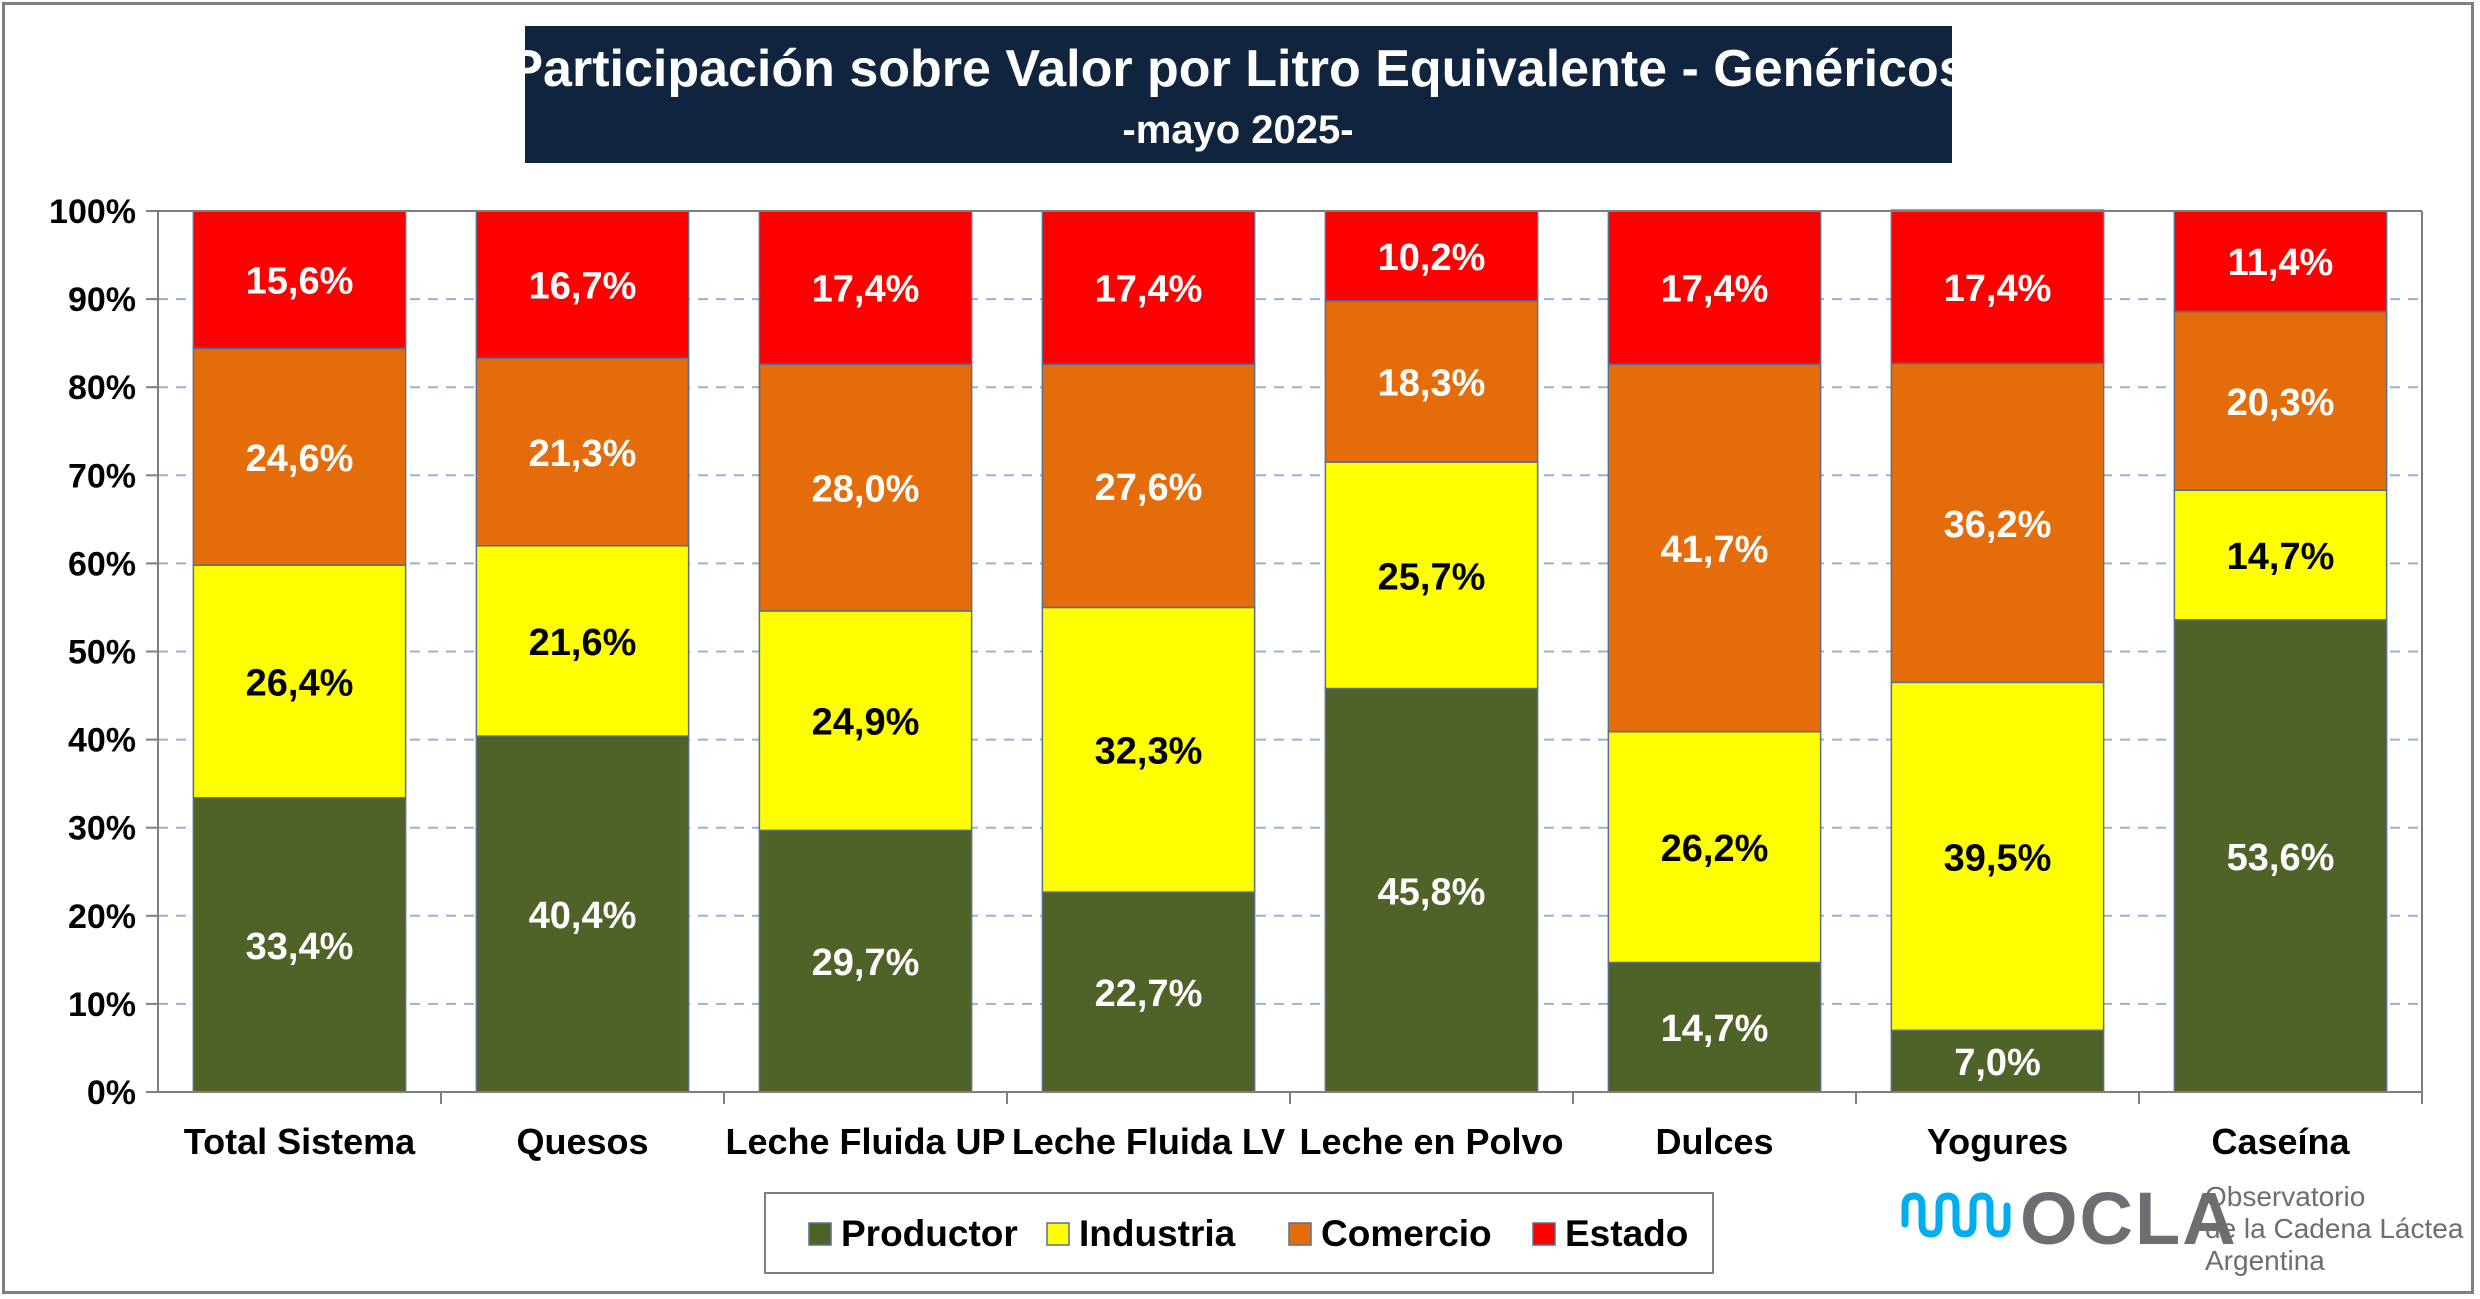 The image size is (2480, 1299). Describe the element at coordinates (1714, 1141) in the screenshot. I see `x-tick-label: Dulces` at that location.